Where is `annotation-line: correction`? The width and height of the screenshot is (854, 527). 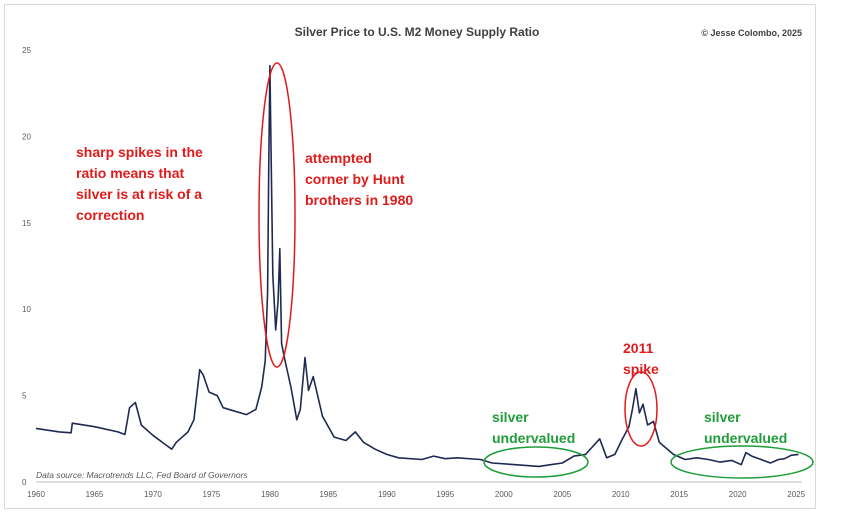
annotation-line: correction is located at coordinates (110, 215).